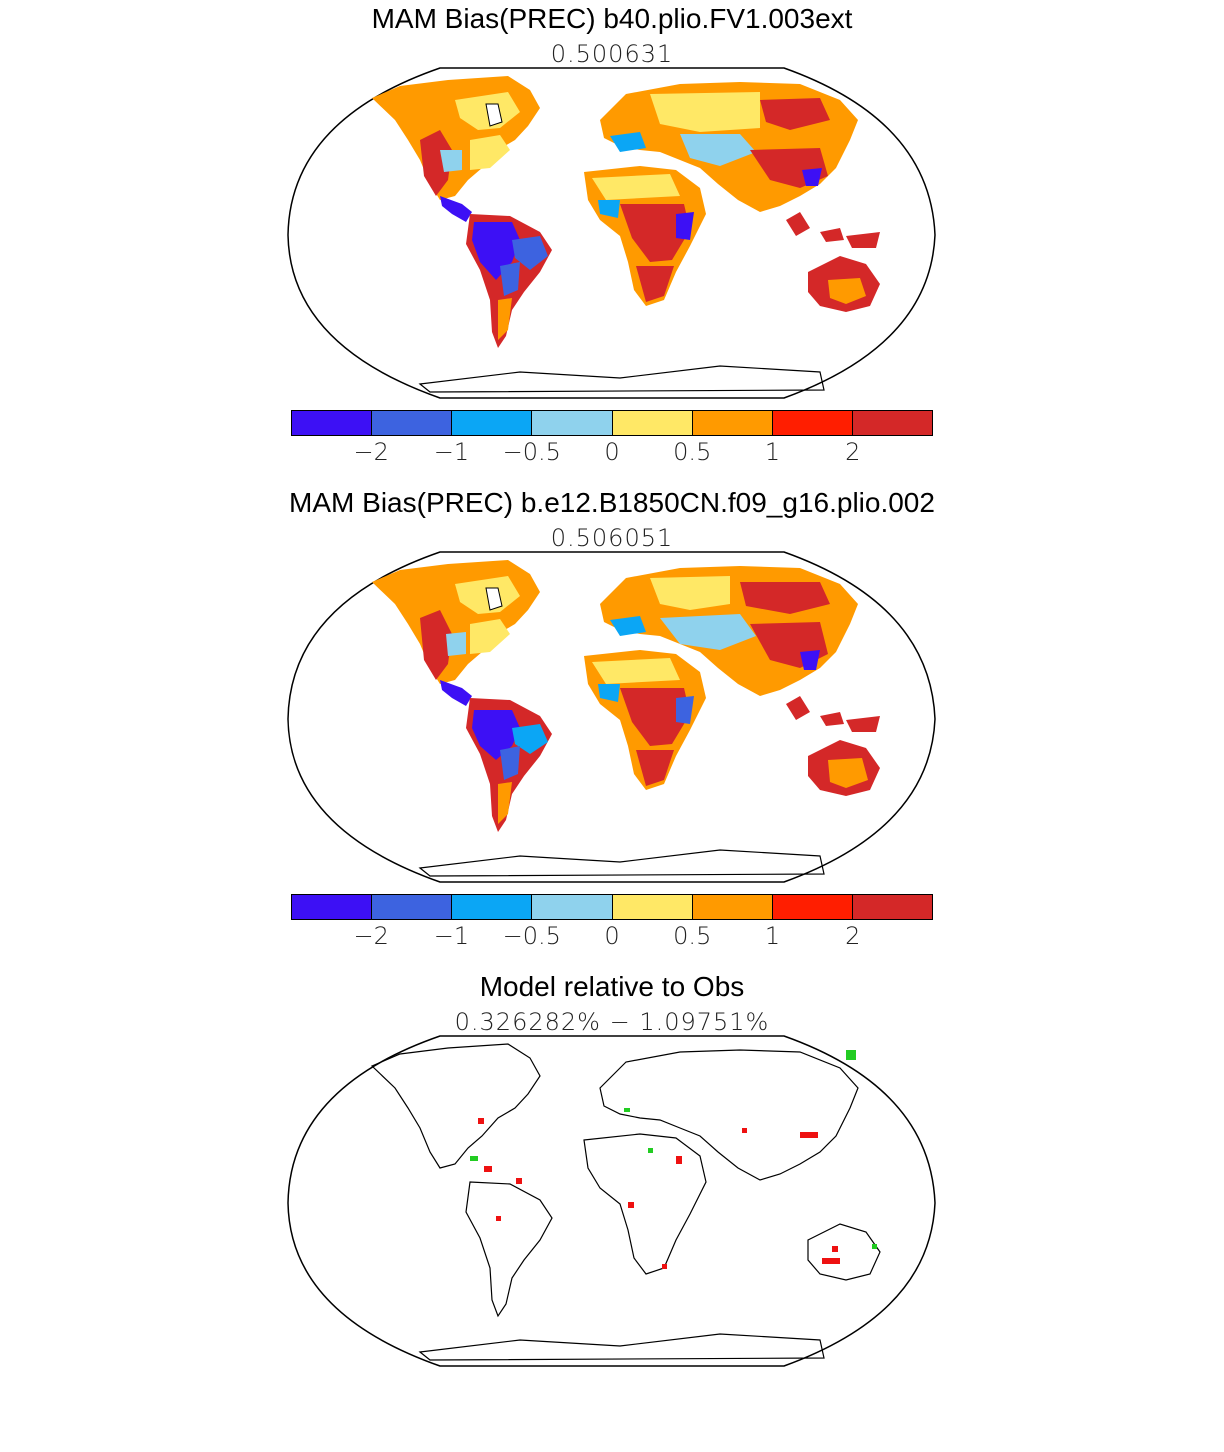  What do you see at coordinates (612, 538) in the screenshot?
I see `panel-2-subtitle: 0.506051` at bounding box center [612, 538].